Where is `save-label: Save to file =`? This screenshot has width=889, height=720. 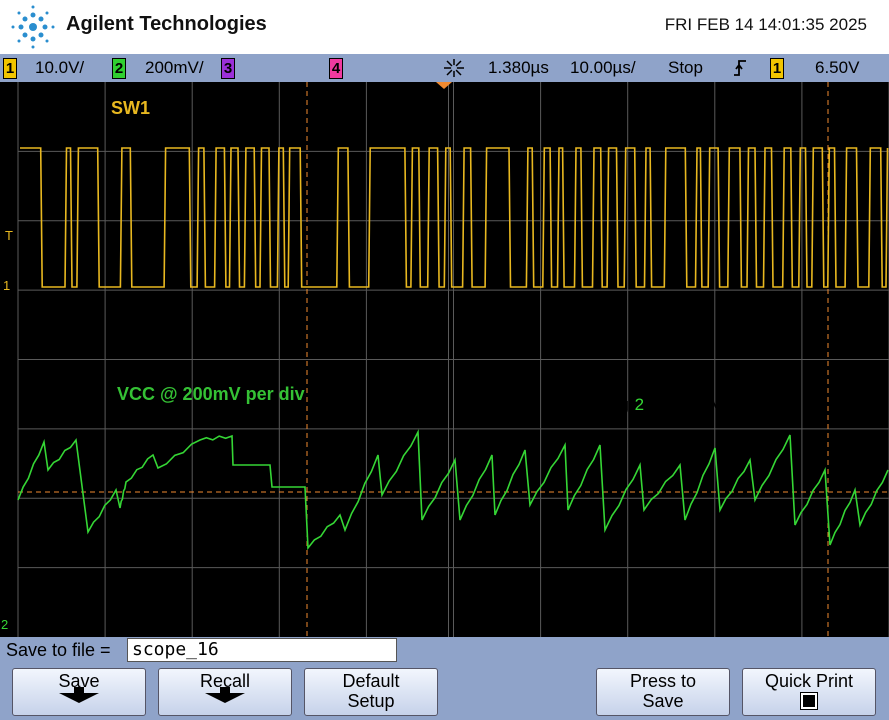 save-label: Save to file = is located at coordinates (58, 650).